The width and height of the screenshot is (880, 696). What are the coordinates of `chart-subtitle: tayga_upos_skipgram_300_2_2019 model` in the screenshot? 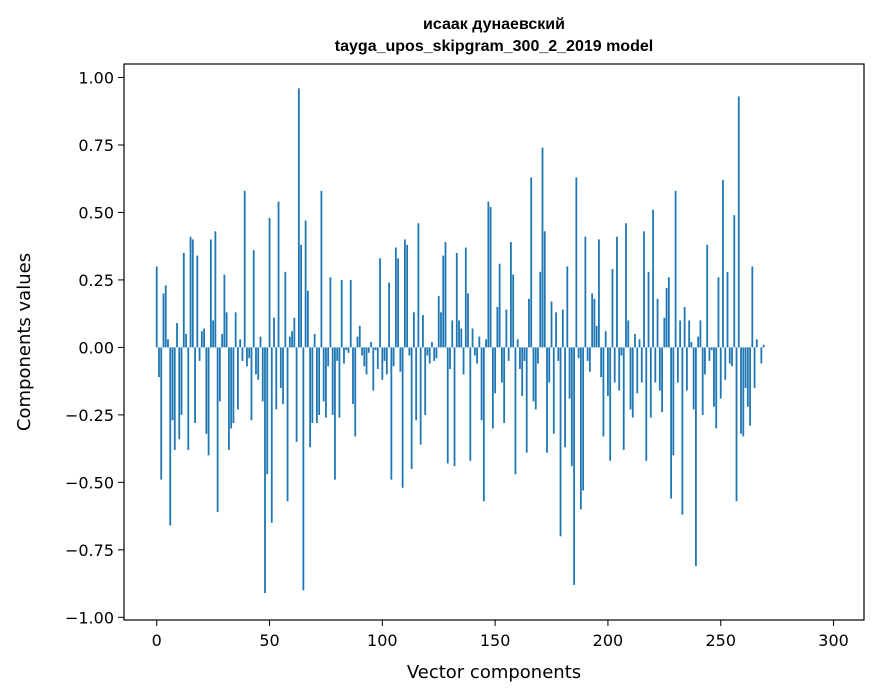 It's located at (494, 46).